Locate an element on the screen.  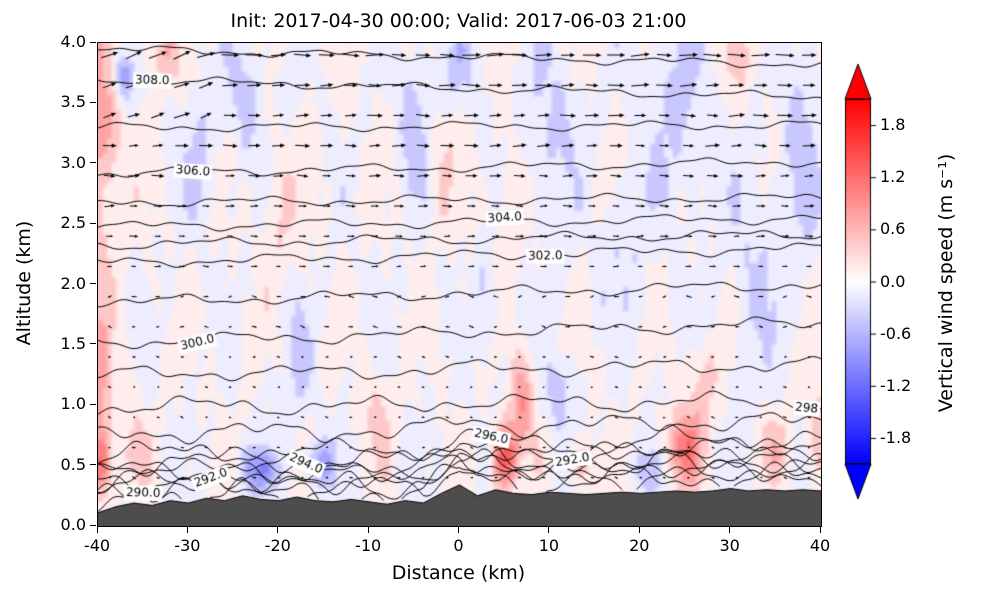
y-tick-label: 1.5 is located at coordinates (73, 343).